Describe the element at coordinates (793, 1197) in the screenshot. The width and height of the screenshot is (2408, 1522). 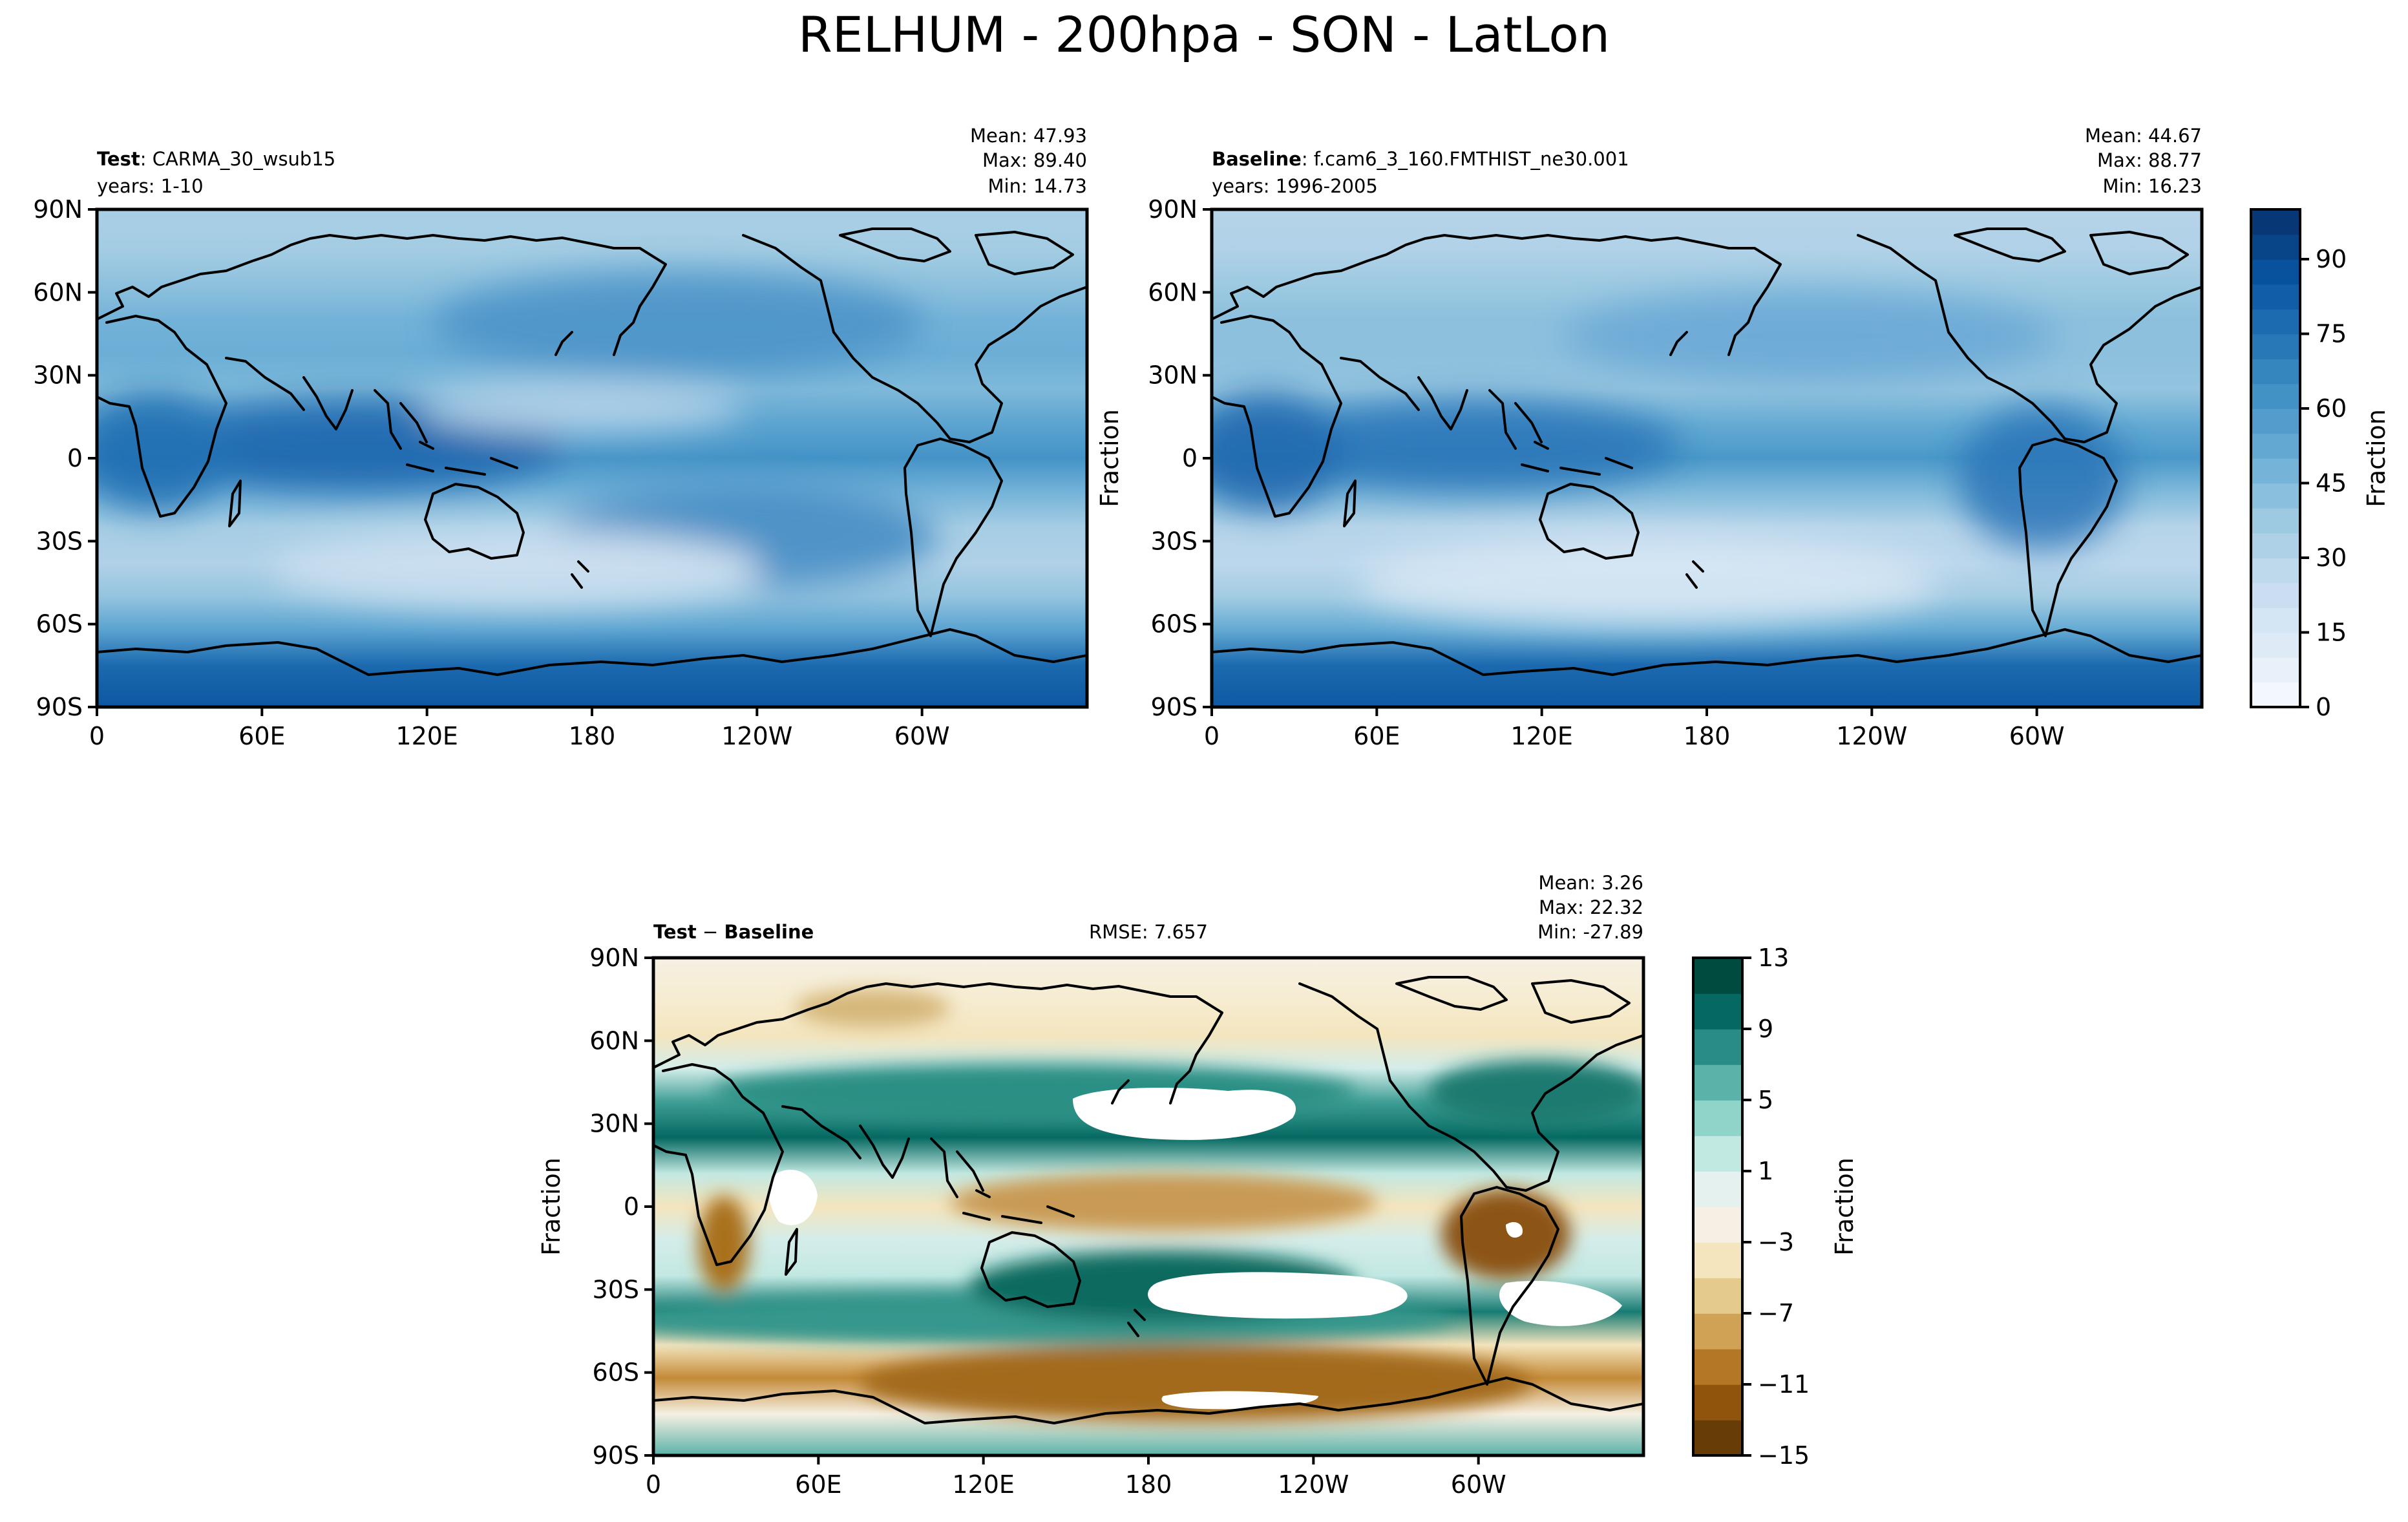
I see `diff-white-africa` at that location.